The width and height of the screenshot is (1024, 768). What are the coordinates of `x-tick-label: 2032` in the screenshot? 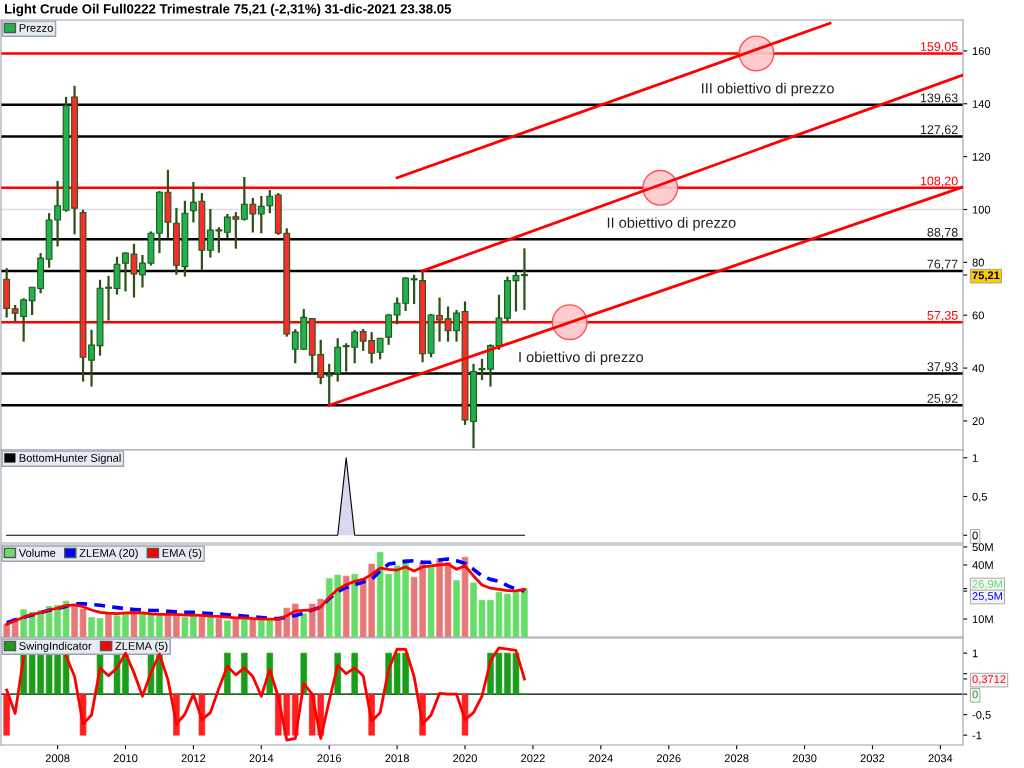 It's located at (872, 758).